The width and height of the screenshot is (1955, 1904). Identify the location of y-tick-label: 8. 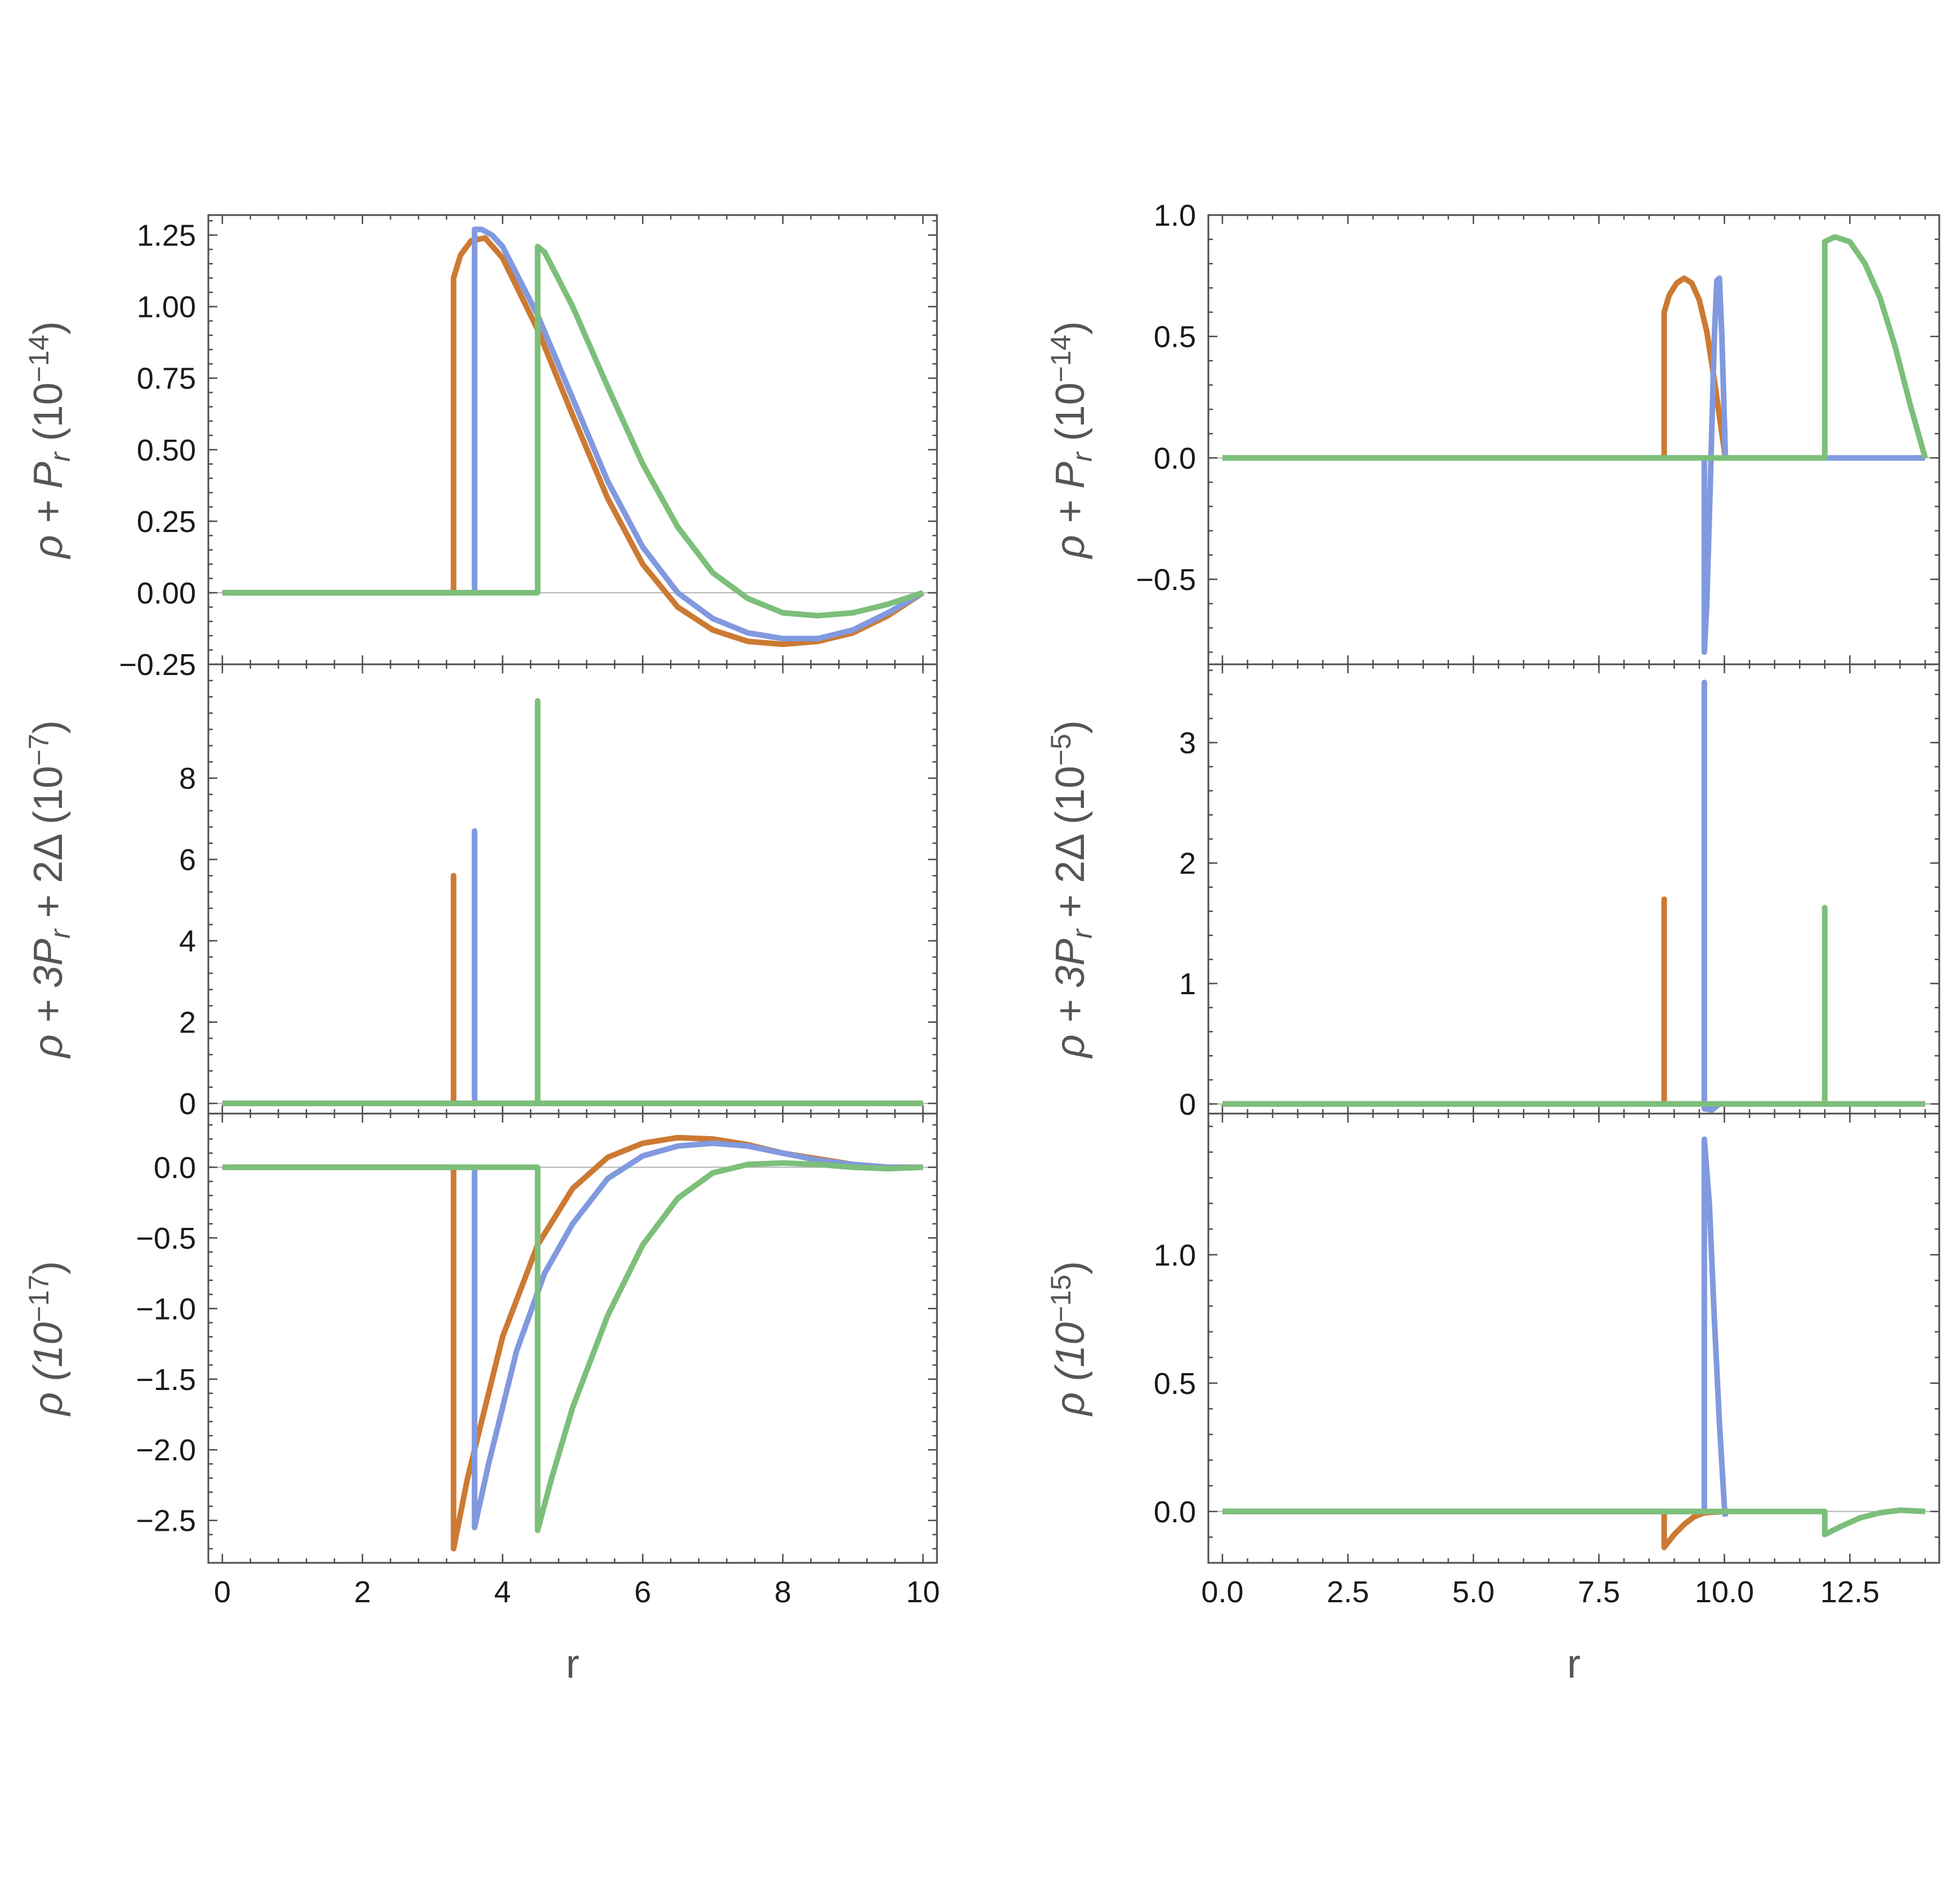
(187, 778).